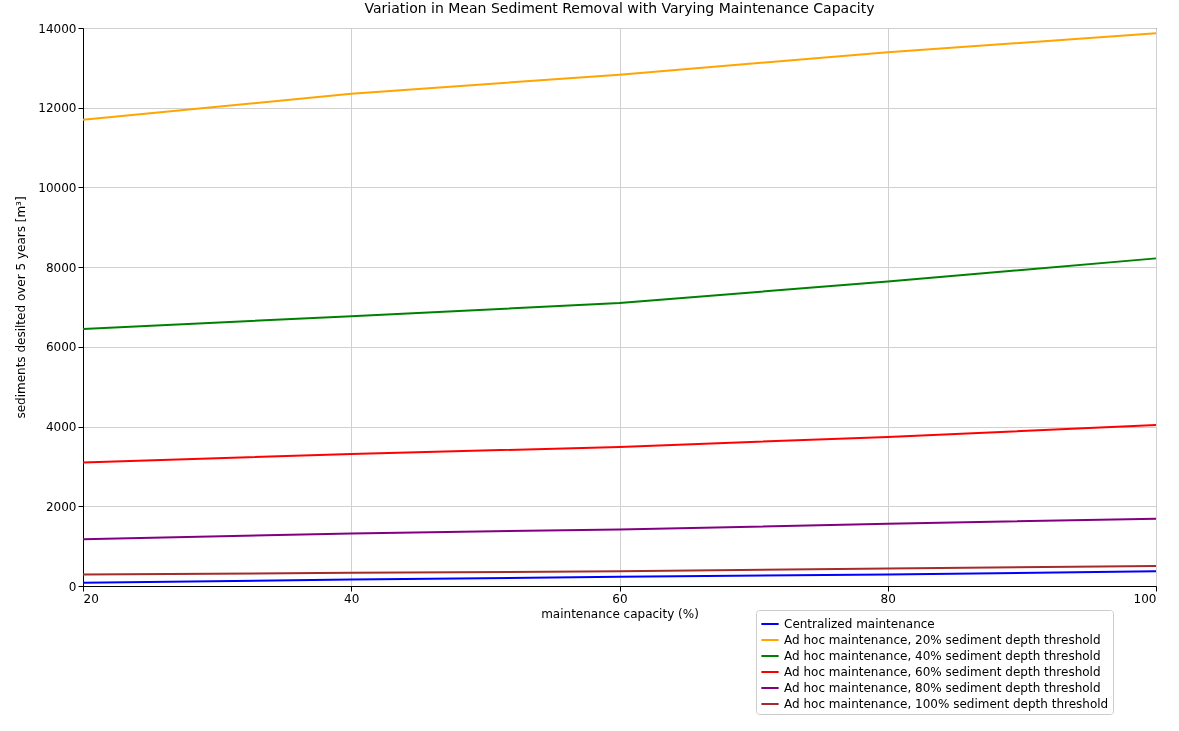 Image resolution: width=1179 pixels, height=731 pixels. I want to click on y-tick-label: 6000, so click(61, 347).